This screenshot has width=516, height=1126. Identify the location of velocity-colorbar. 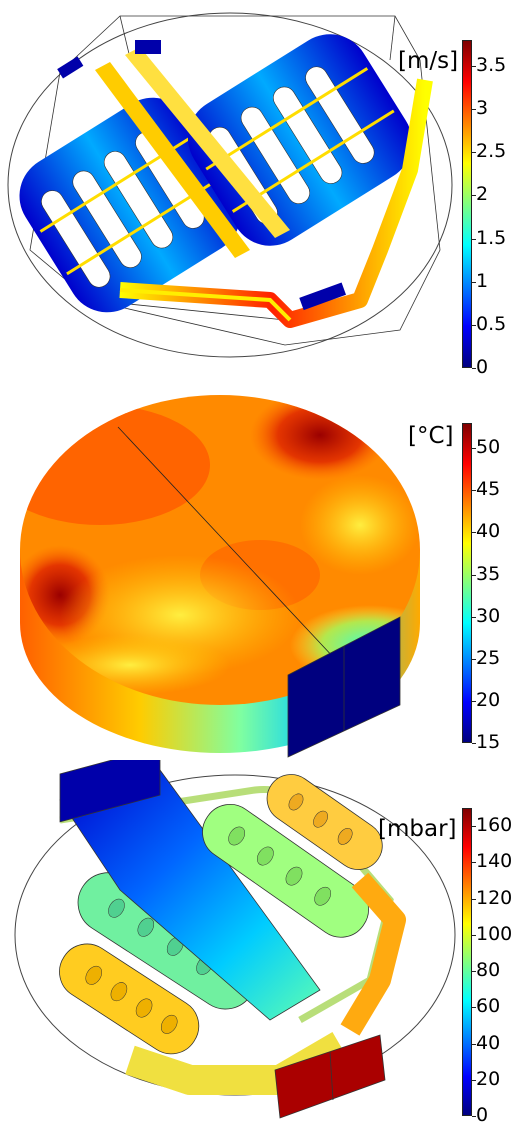
(467, 204).